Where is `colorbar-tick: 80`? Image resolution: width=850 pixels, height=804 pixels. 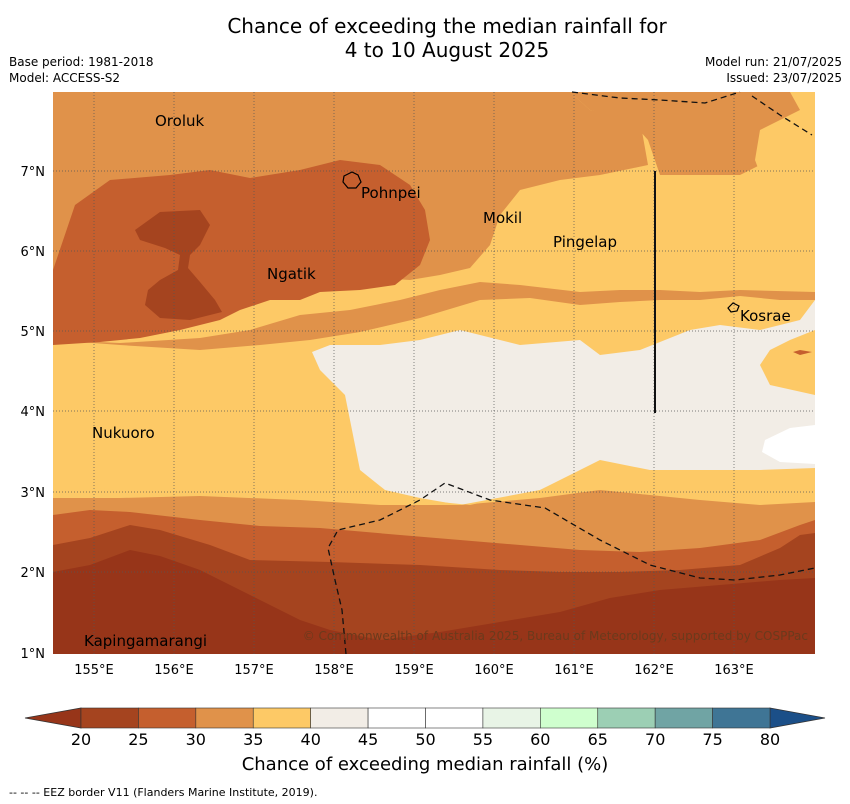 colorbar-tick: 80 is located at coordinates (770, 739).